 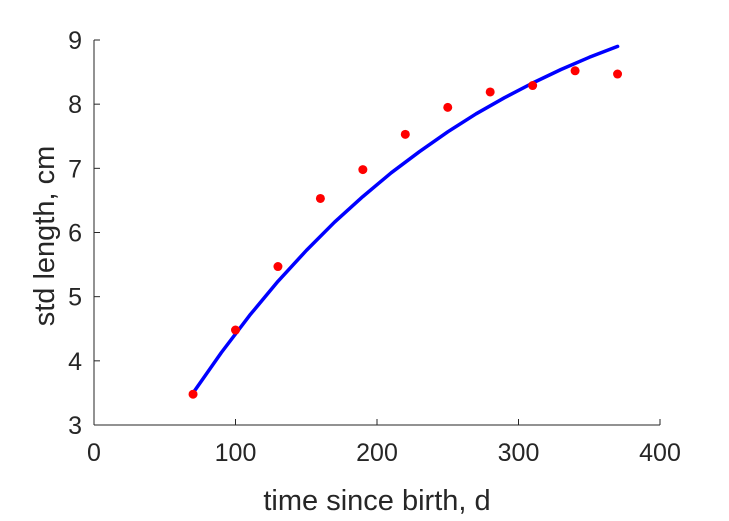 I want to click on y-tick-label: 9, so click(x=75, y=41).